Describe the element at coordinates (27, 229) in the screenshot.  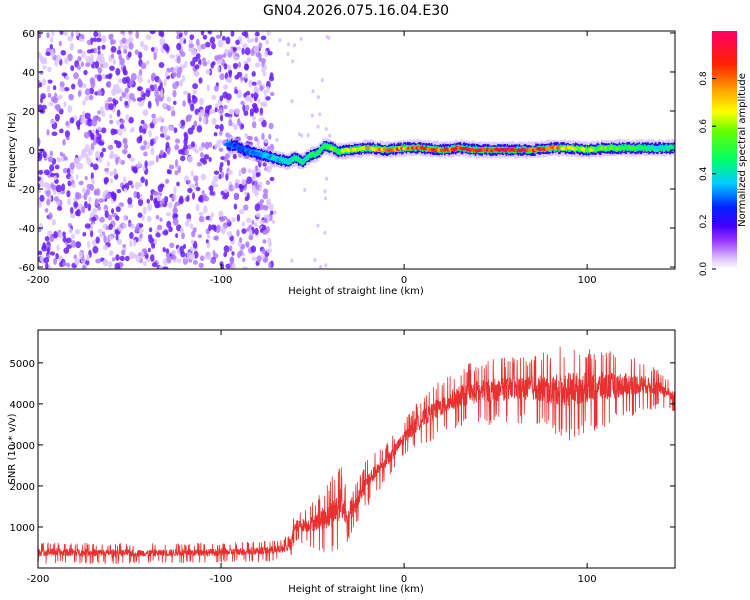
I see `y-tick-label: -40` at that location.